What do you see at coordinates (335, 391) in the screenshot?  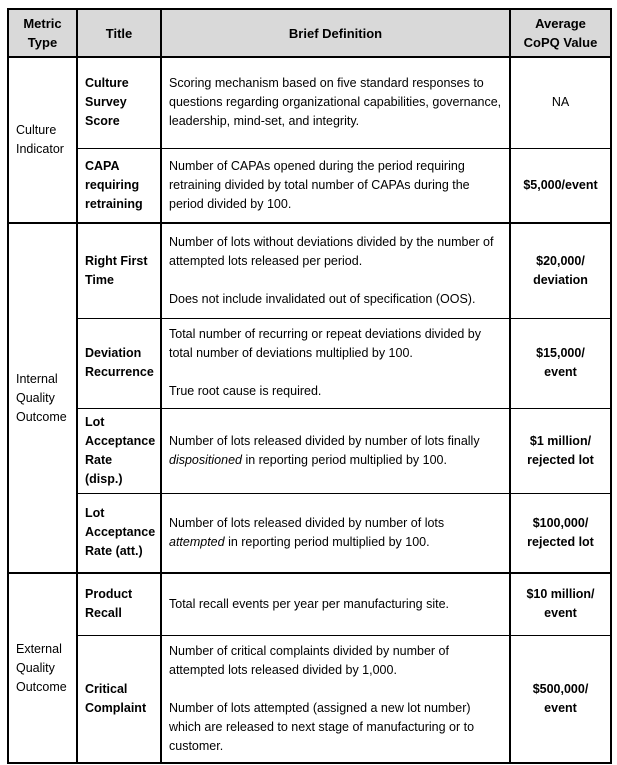 I see `definition-paragraph: True root cause is required.` at bounding box center [335, 391].